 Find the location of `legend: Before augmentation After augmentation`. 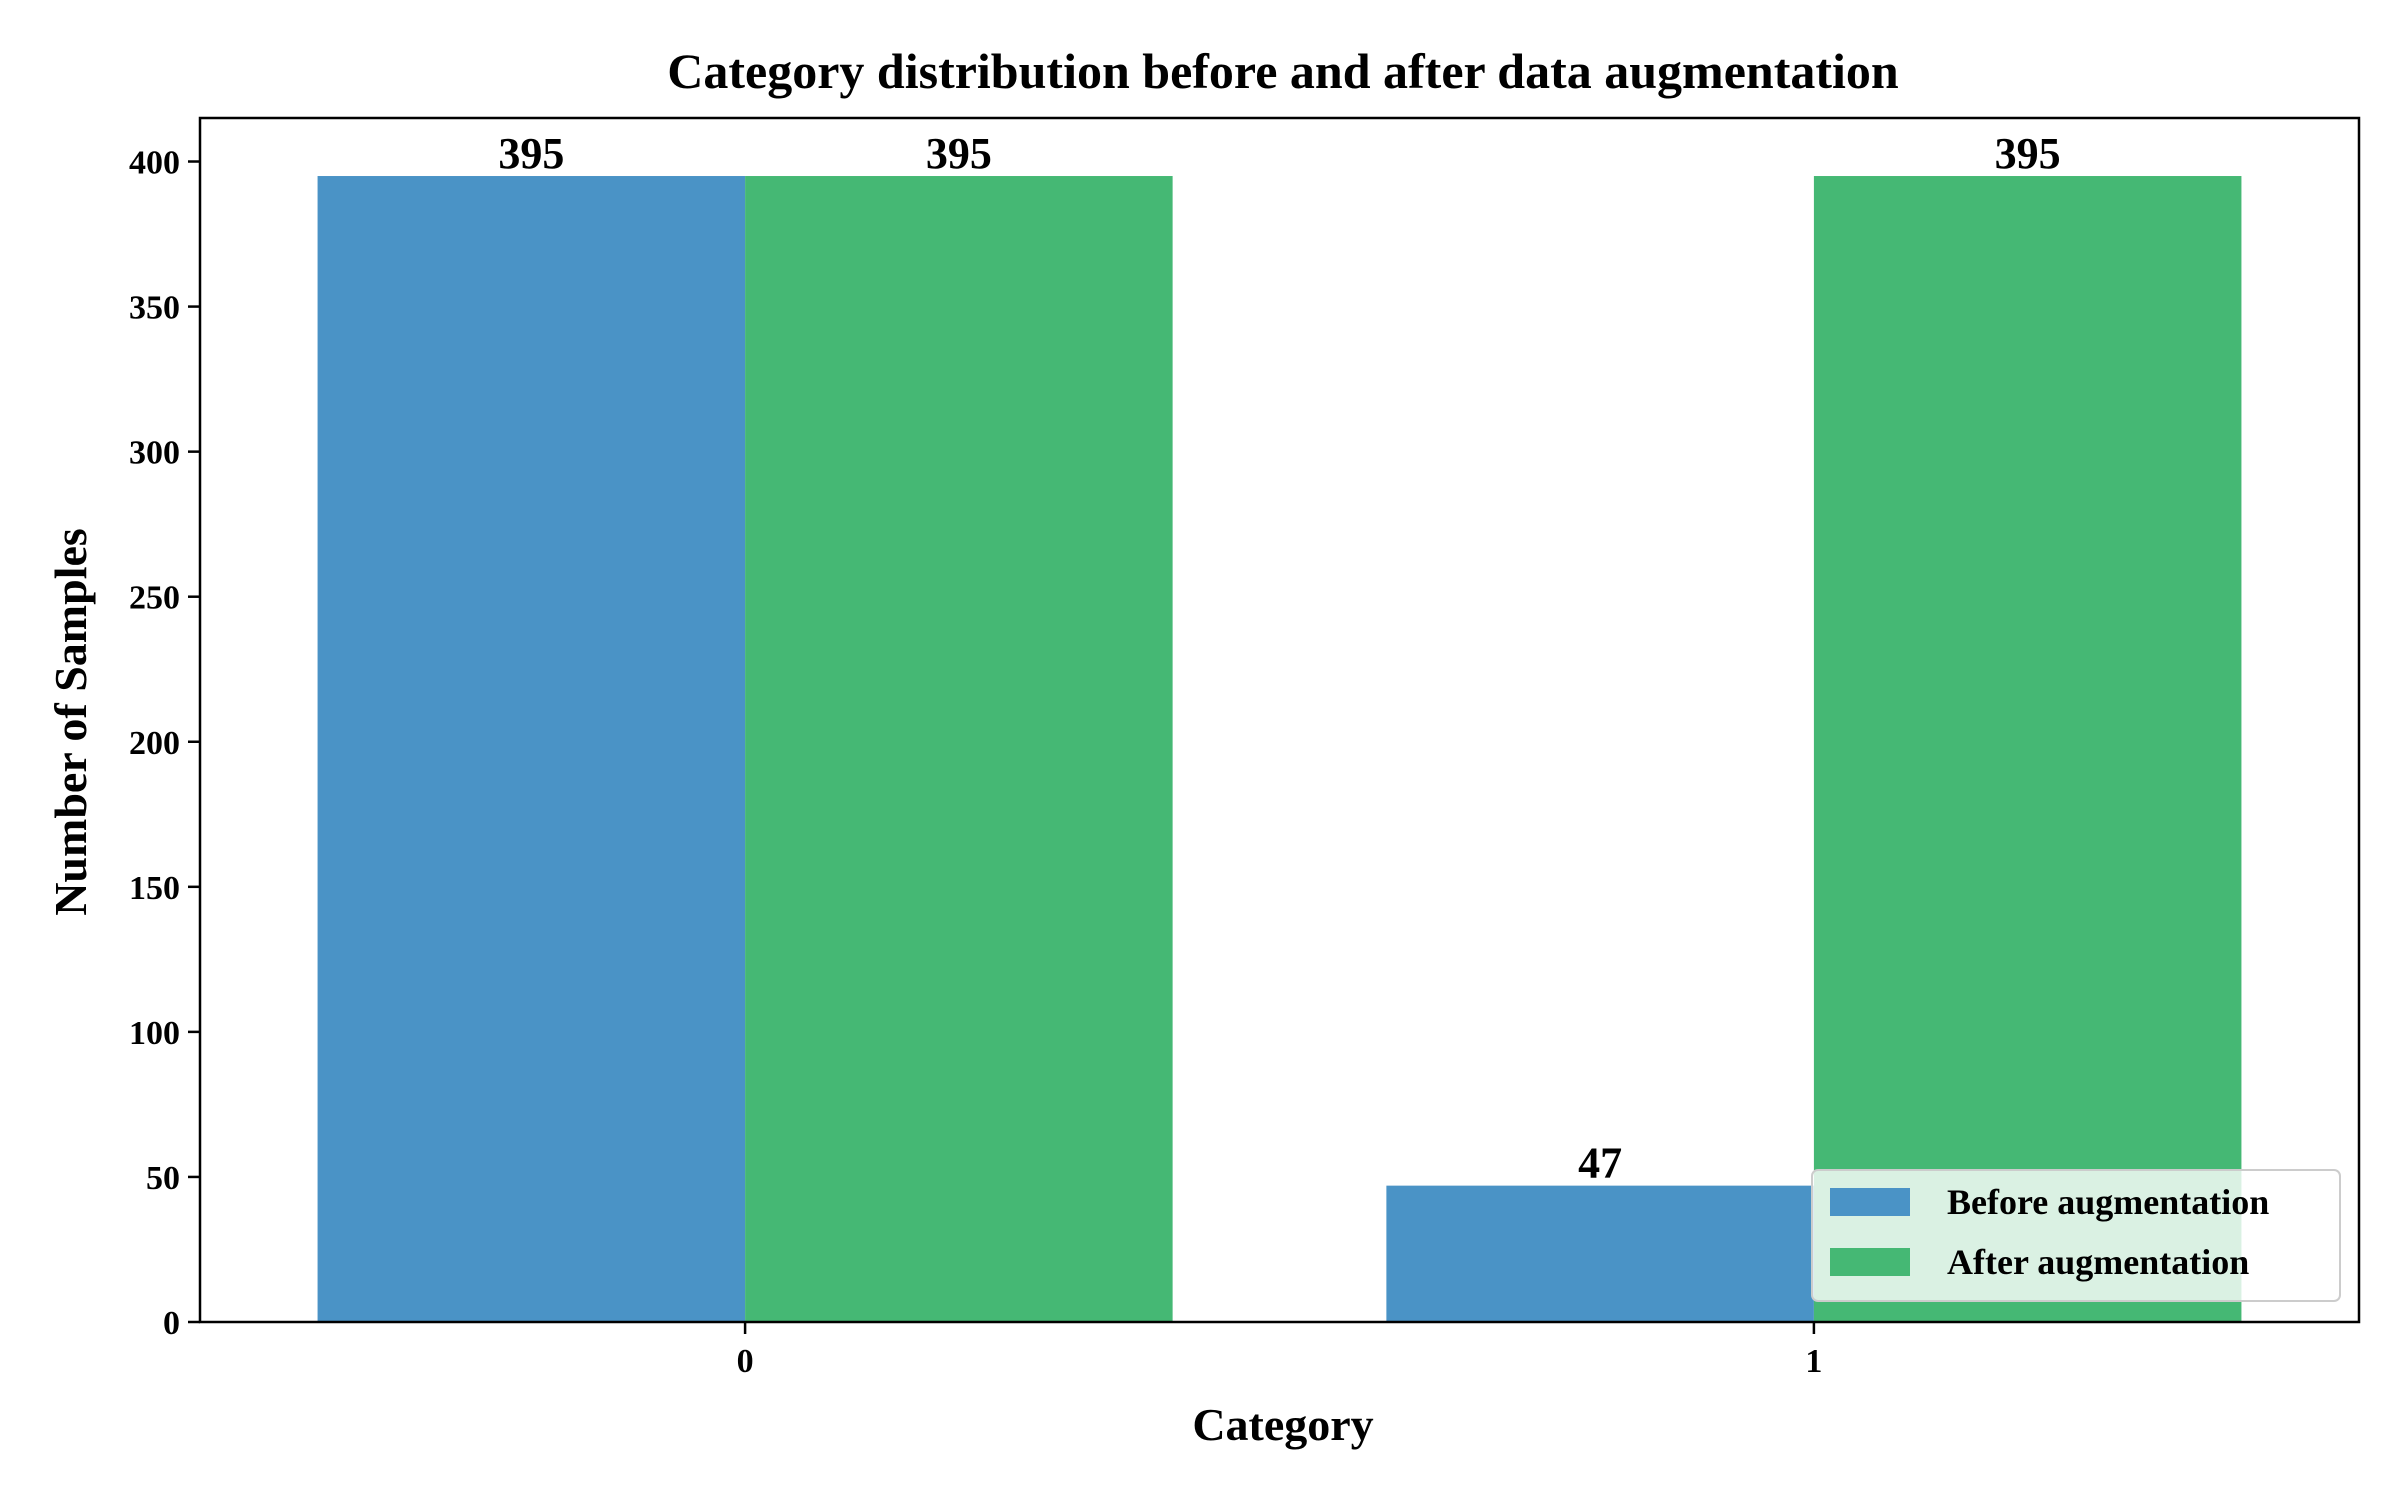

legend: Before augmentation After augmentation is located at coordinates (2076, 1235).